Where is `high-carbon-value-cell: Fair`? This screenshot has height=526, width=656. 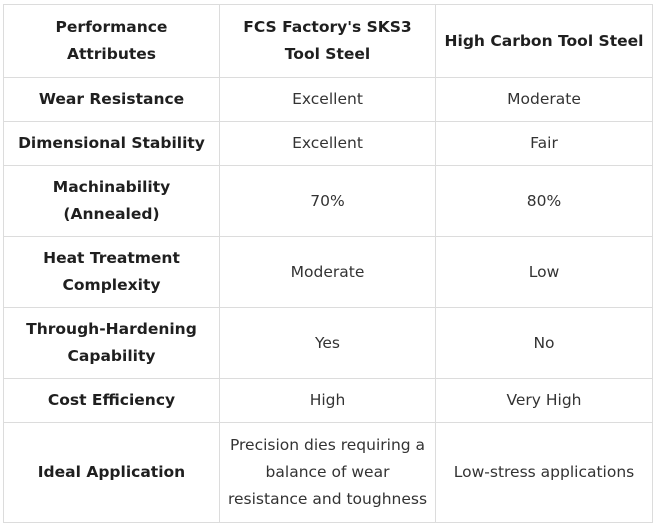
high-carbon-value-cell: Fair is located at coordinates (544, 143).